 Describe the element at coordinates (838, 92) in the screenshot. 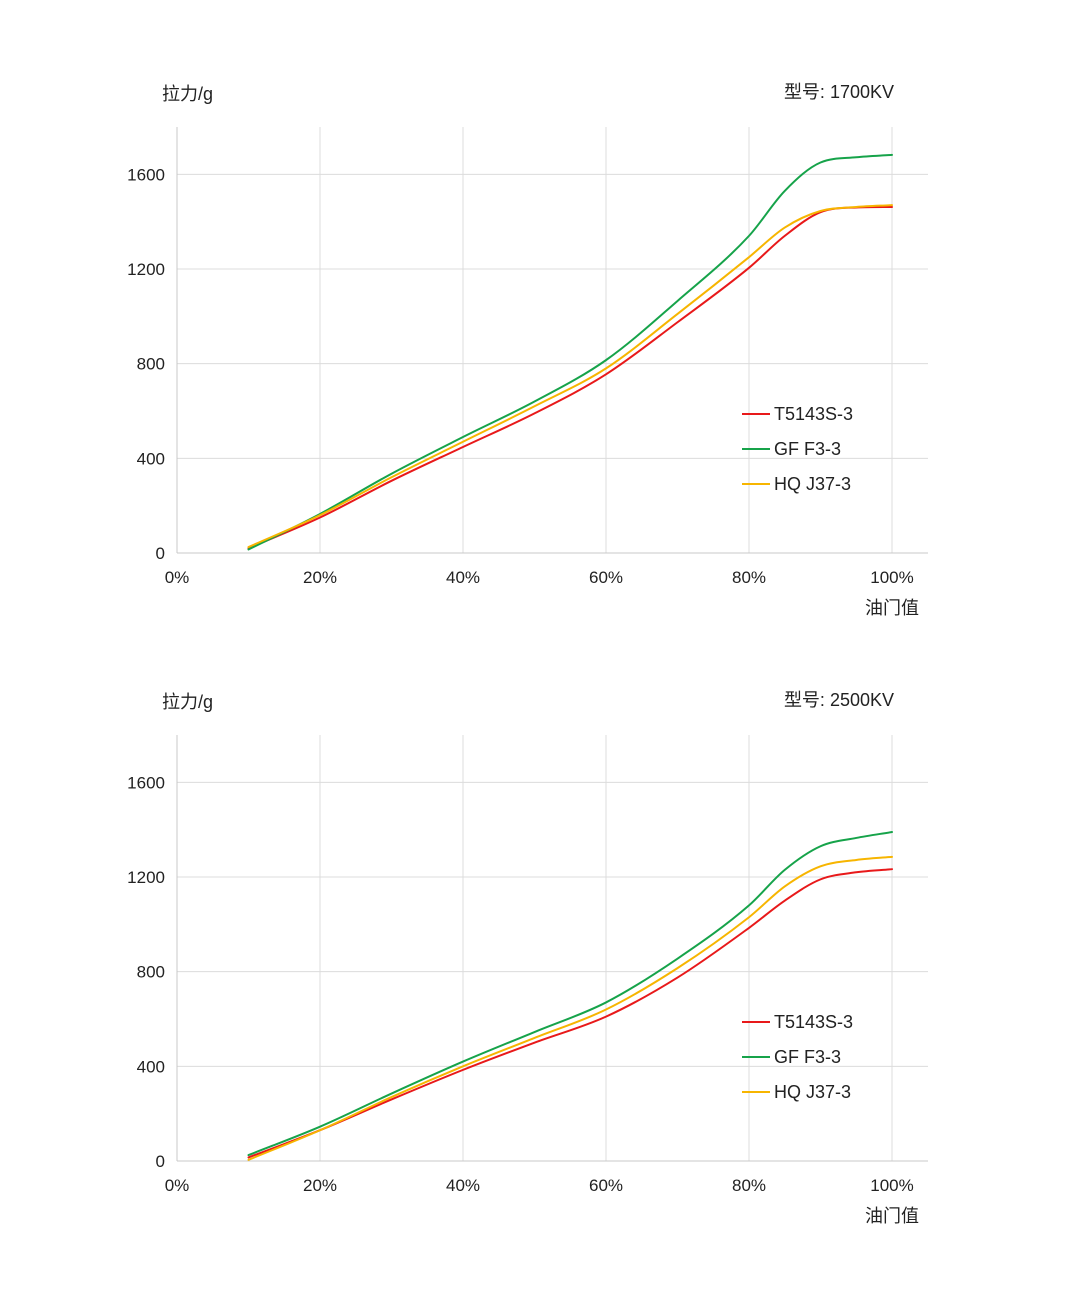

I see `model-label: 型号: 1700KV` at that location.